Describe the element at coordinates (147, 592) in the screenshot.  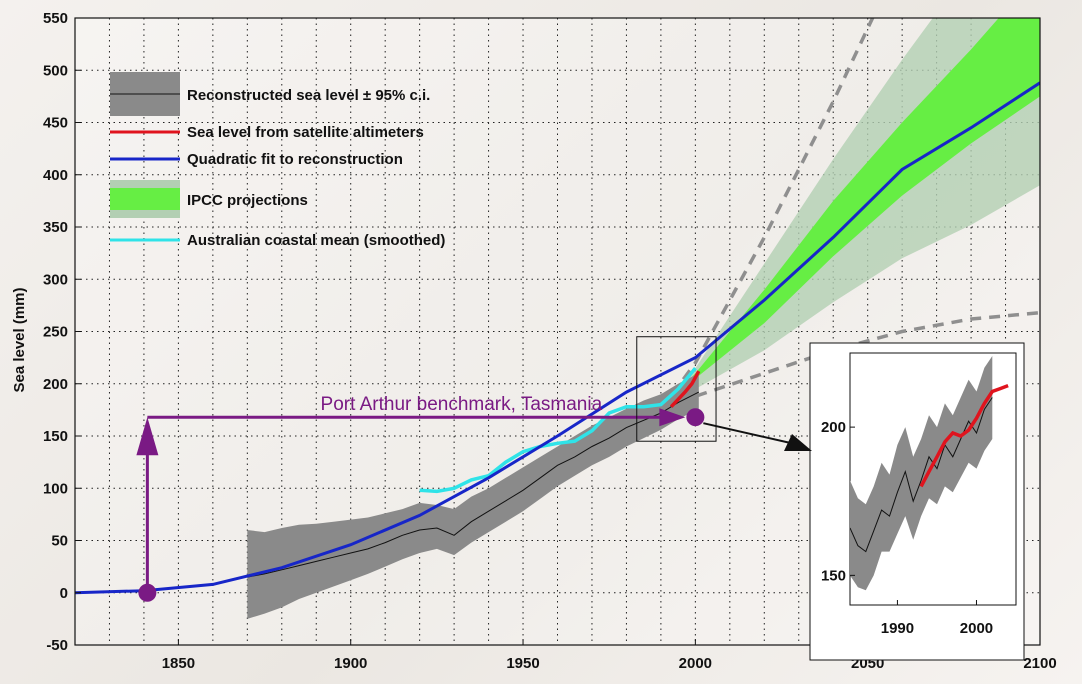
I see `annotation-start-marker` at that location.